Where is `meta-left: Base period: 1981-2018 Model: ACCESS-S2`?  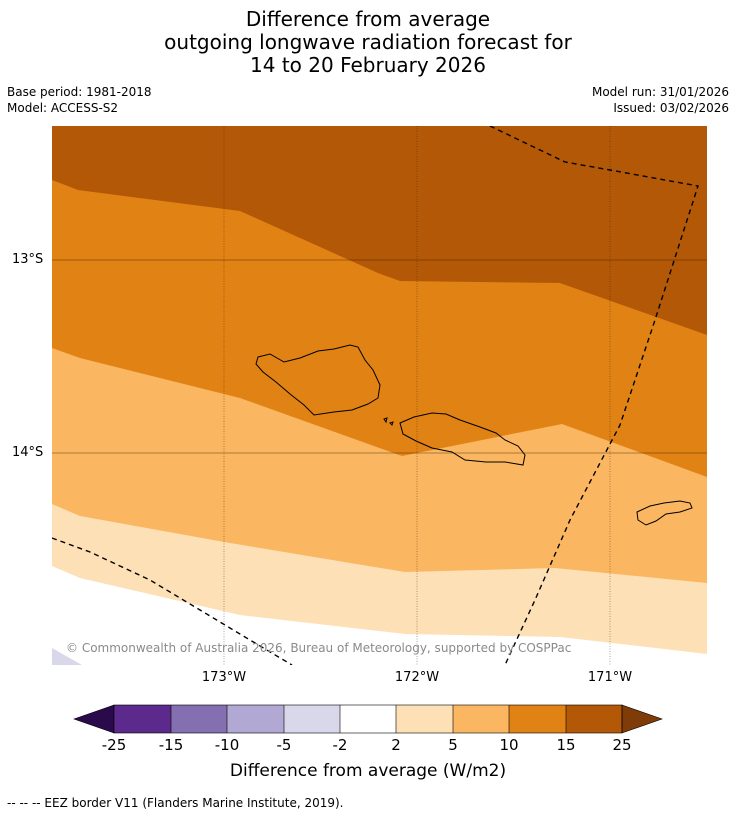 meta-left: Base period: 1981-2018 Model: ACCESS-S2 is located at coordinates (79, 100).